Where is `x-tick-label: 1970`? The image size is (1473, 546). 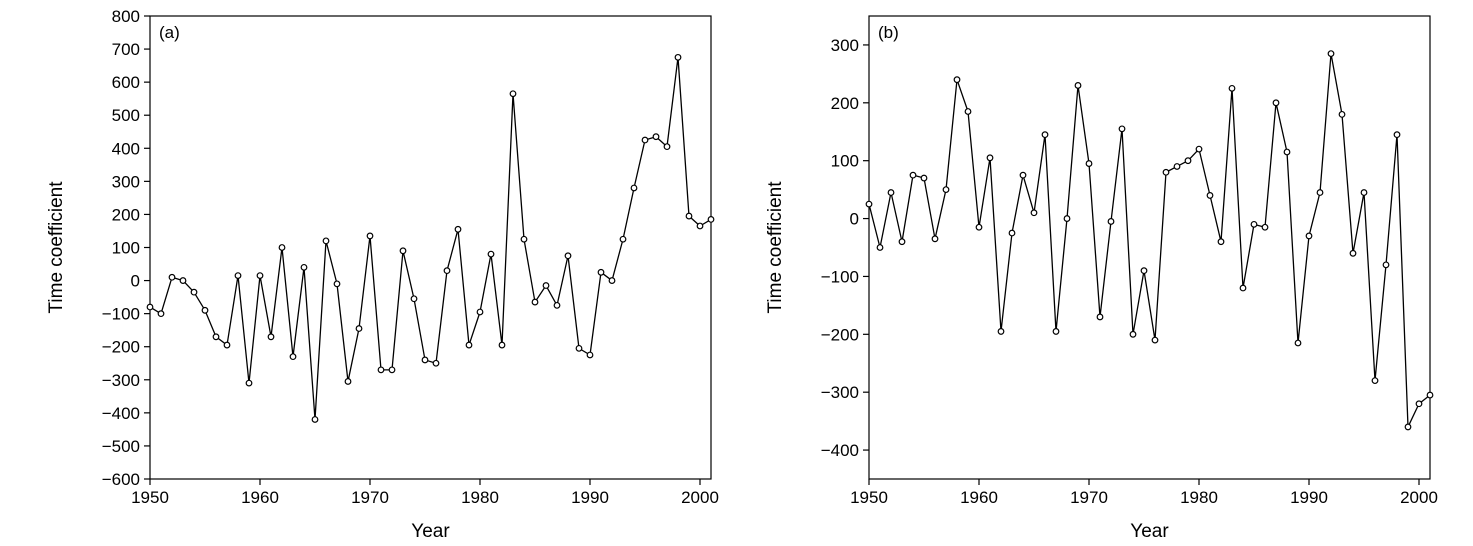 x-tick-label: 1970 is located at coordinates (370, 497).